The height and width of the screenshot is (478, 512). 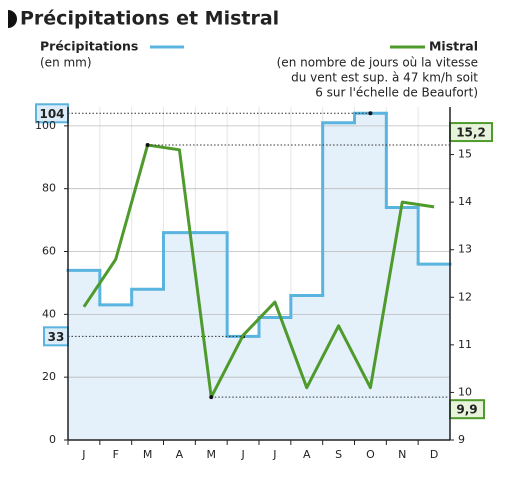 I want to click on title-icon, so click(x=12, y=19).